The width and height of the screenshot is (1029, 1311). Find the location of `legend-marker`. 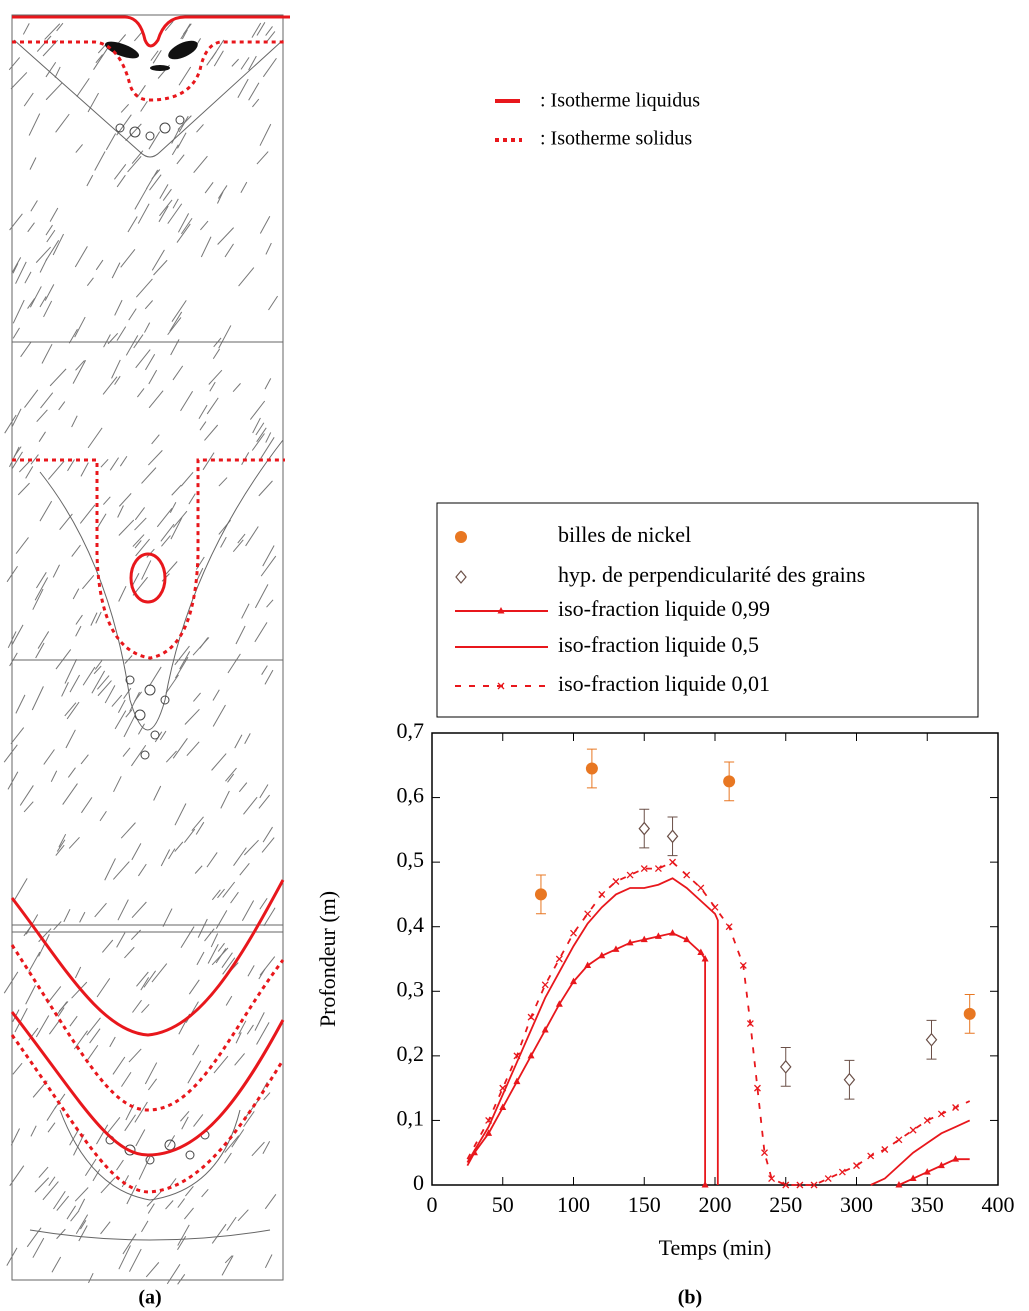

legend-marker is located at coordinates (501, 686).